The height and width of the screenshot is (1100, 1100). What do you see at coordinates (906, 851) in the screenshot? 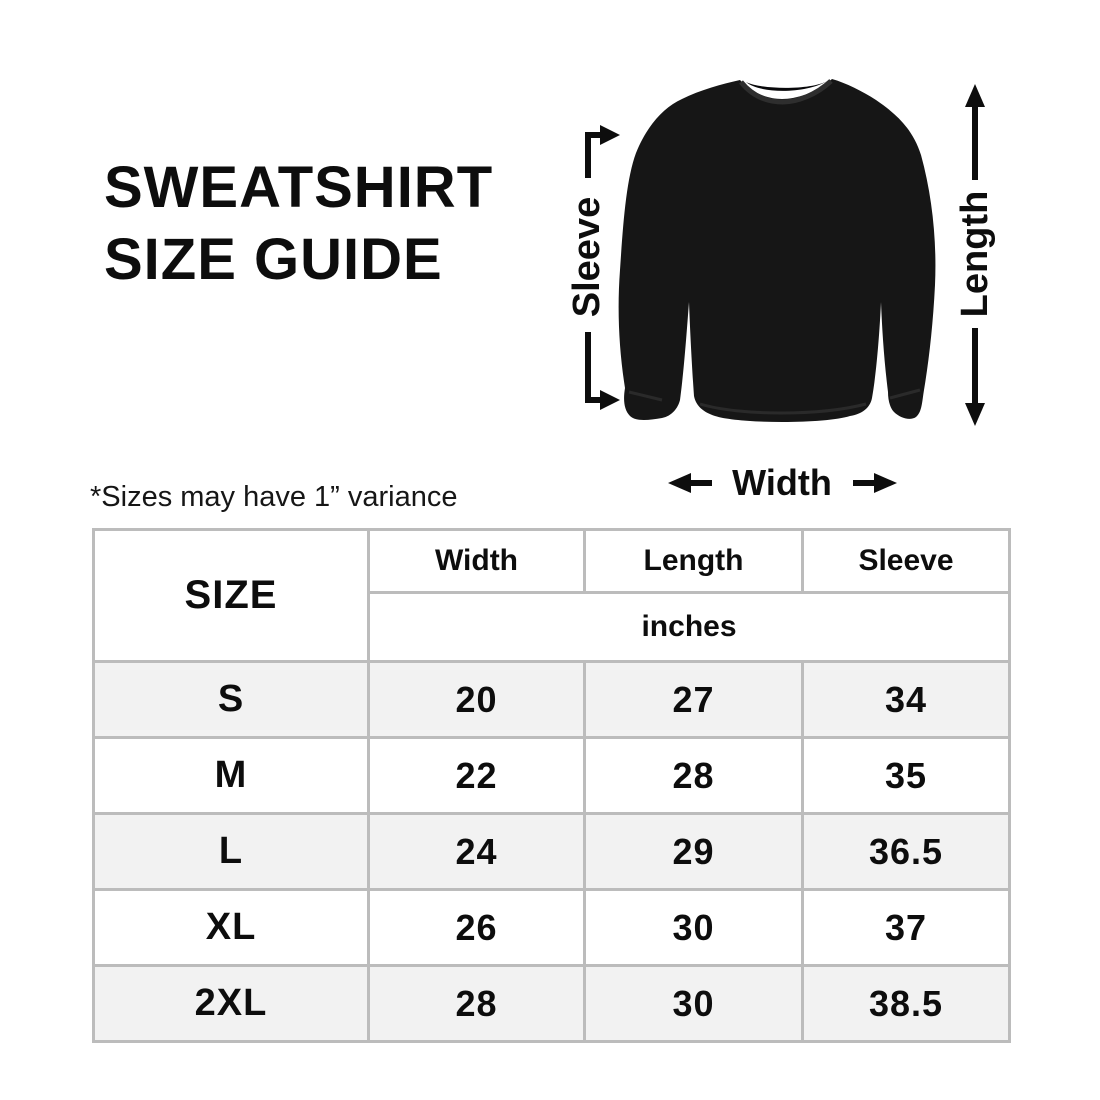
I see `sleeve-value: 36.5` at bounding box center [906, 851].